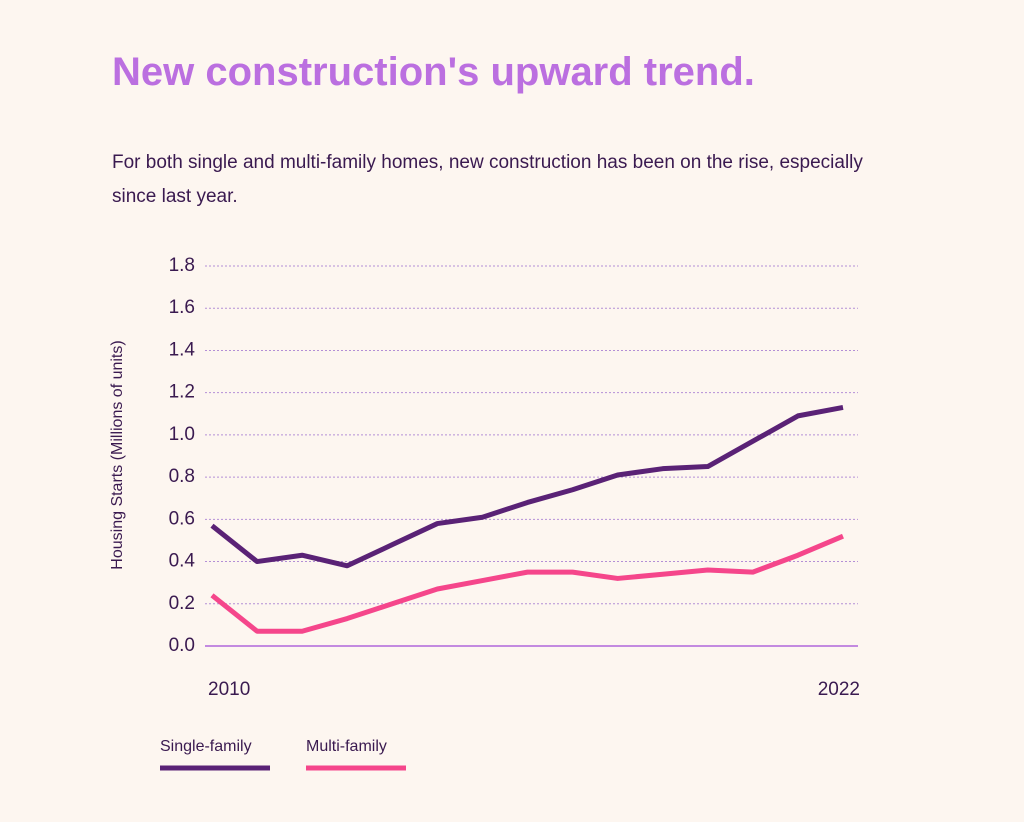 This screenshot has height=822, width=1024. What do you see at coordinates (182, 307) in the screenshot?
I see `y-tick-label: 1.6` at bounding box center [182, 307].